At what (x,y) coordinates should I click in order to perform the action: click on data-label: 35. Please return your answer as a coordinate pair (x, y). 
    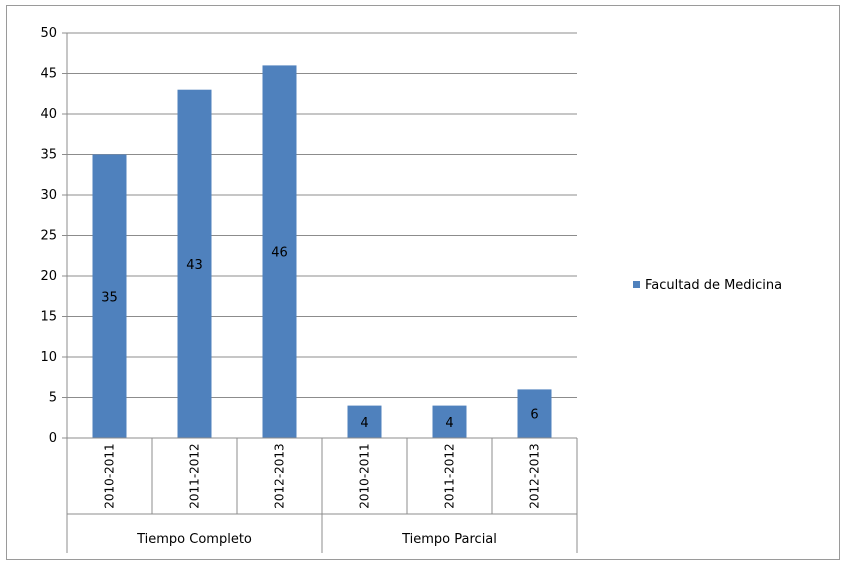
    Looking at the image, I should click on (109, 297).